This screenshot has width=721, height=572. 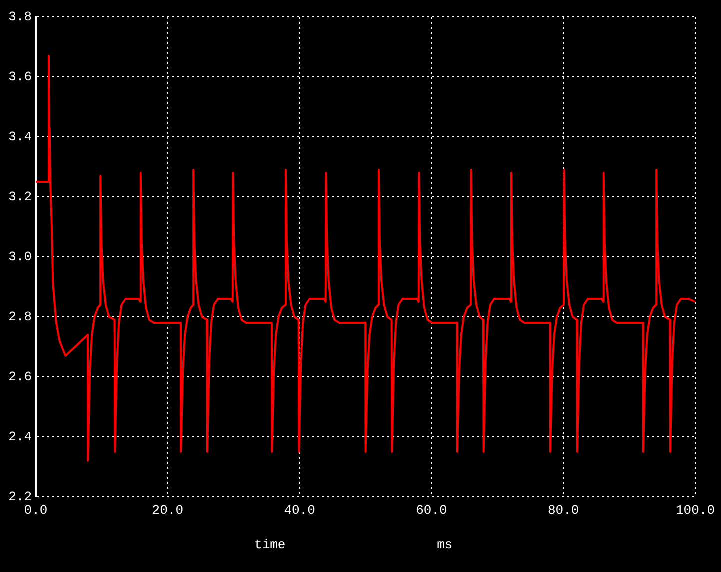 I want to click on x-tick-label: 60.0, so click(x=432, y=510).